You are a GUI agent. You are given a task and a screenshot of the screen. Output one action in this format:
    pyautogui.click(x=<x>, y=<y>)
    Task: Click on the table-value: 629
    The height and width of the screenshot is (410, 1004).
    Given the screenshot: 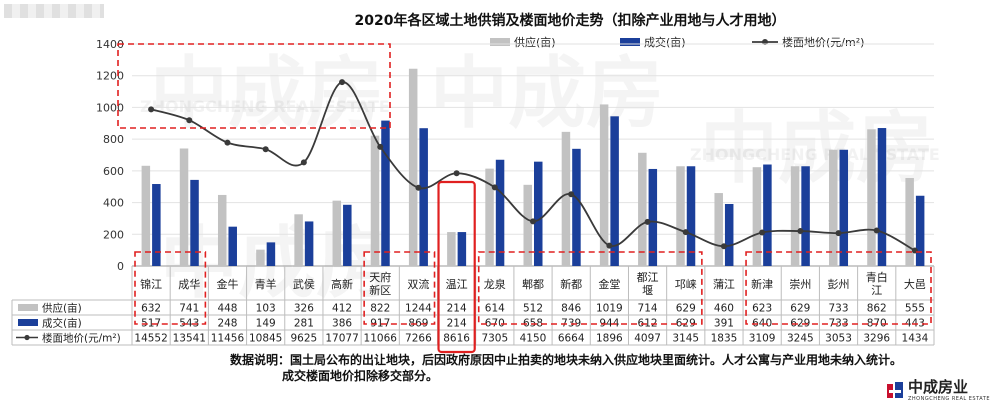 What is the action you would take?
    pyautogui.click(x=686, y=309)
    